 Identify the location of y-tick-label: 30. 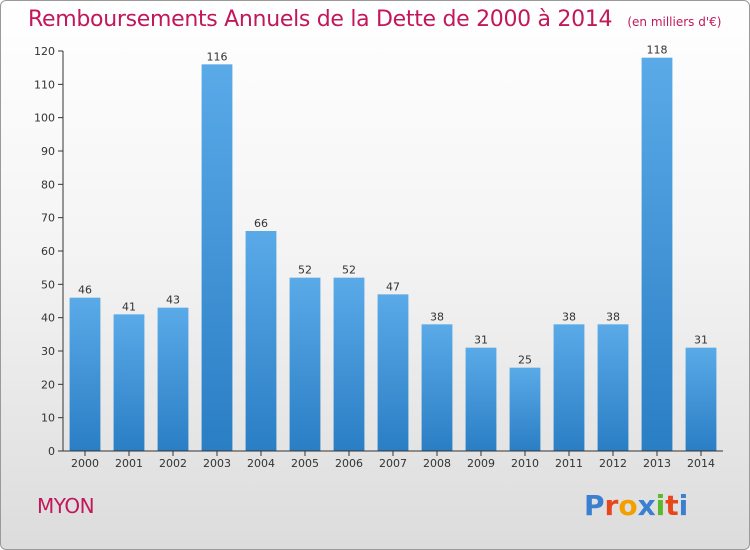
(48, 351).